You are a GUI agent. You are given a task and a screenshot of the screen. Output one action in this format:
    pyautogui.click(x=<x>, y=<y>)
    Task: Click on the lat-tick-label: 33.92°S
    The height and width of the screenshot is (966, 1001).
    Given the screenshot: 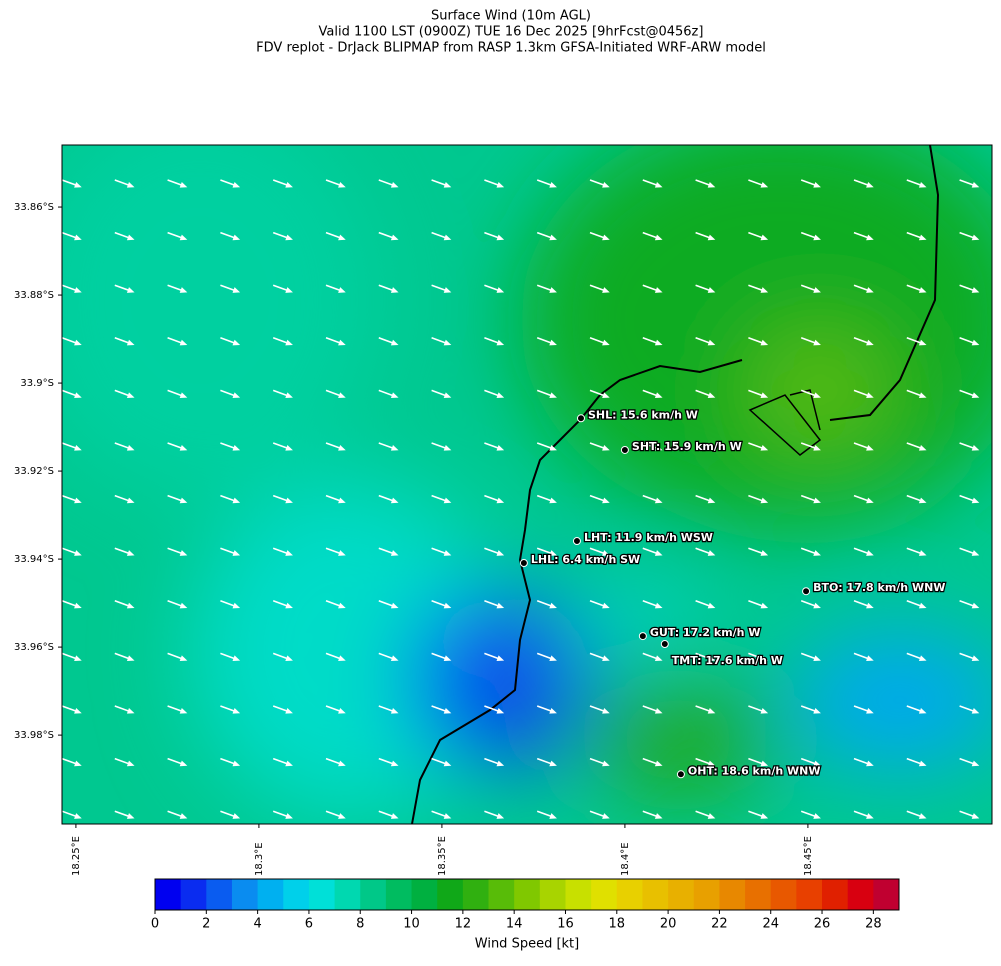 What is the action you would take?
    pyautogui.click(x=34, y=471)
    